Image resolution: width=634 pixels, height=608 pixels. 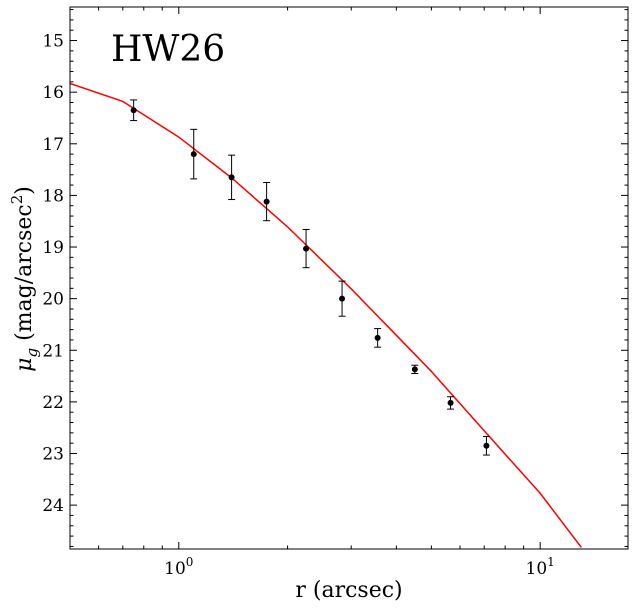 I want to click on y-tick-label: 15, so click(x=53, y=42).